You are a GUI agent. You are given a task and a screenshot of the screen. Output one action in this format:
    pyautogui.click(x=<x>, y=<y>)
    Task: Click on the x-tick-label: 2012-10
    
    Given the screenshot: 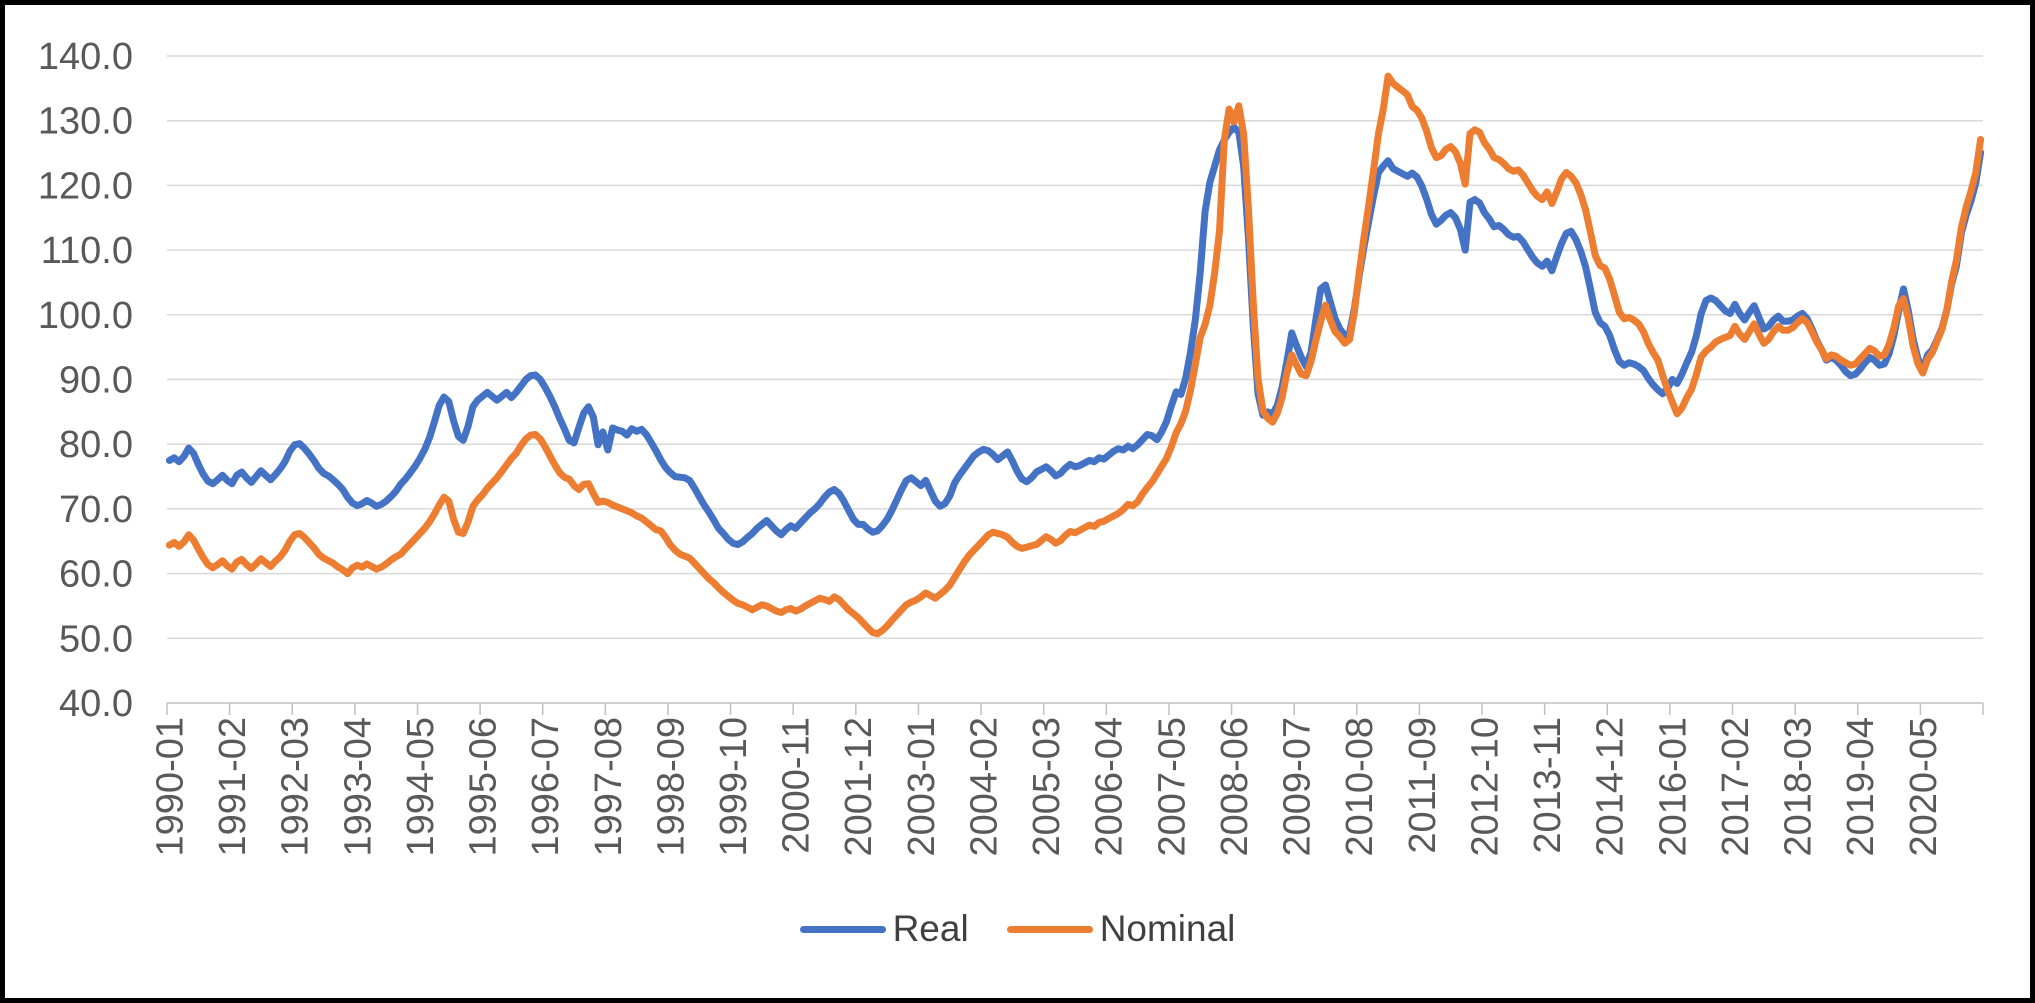 What is the action you would take?
    pyautogui.click(x=1485, y=786)
    